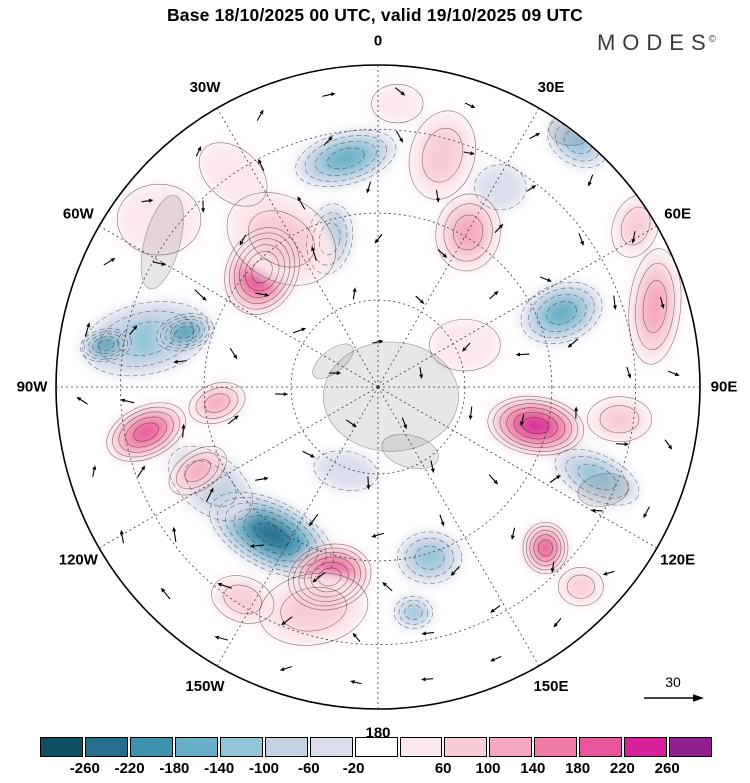  I want to click on colorbar-tick: 220, so click(622, 768).